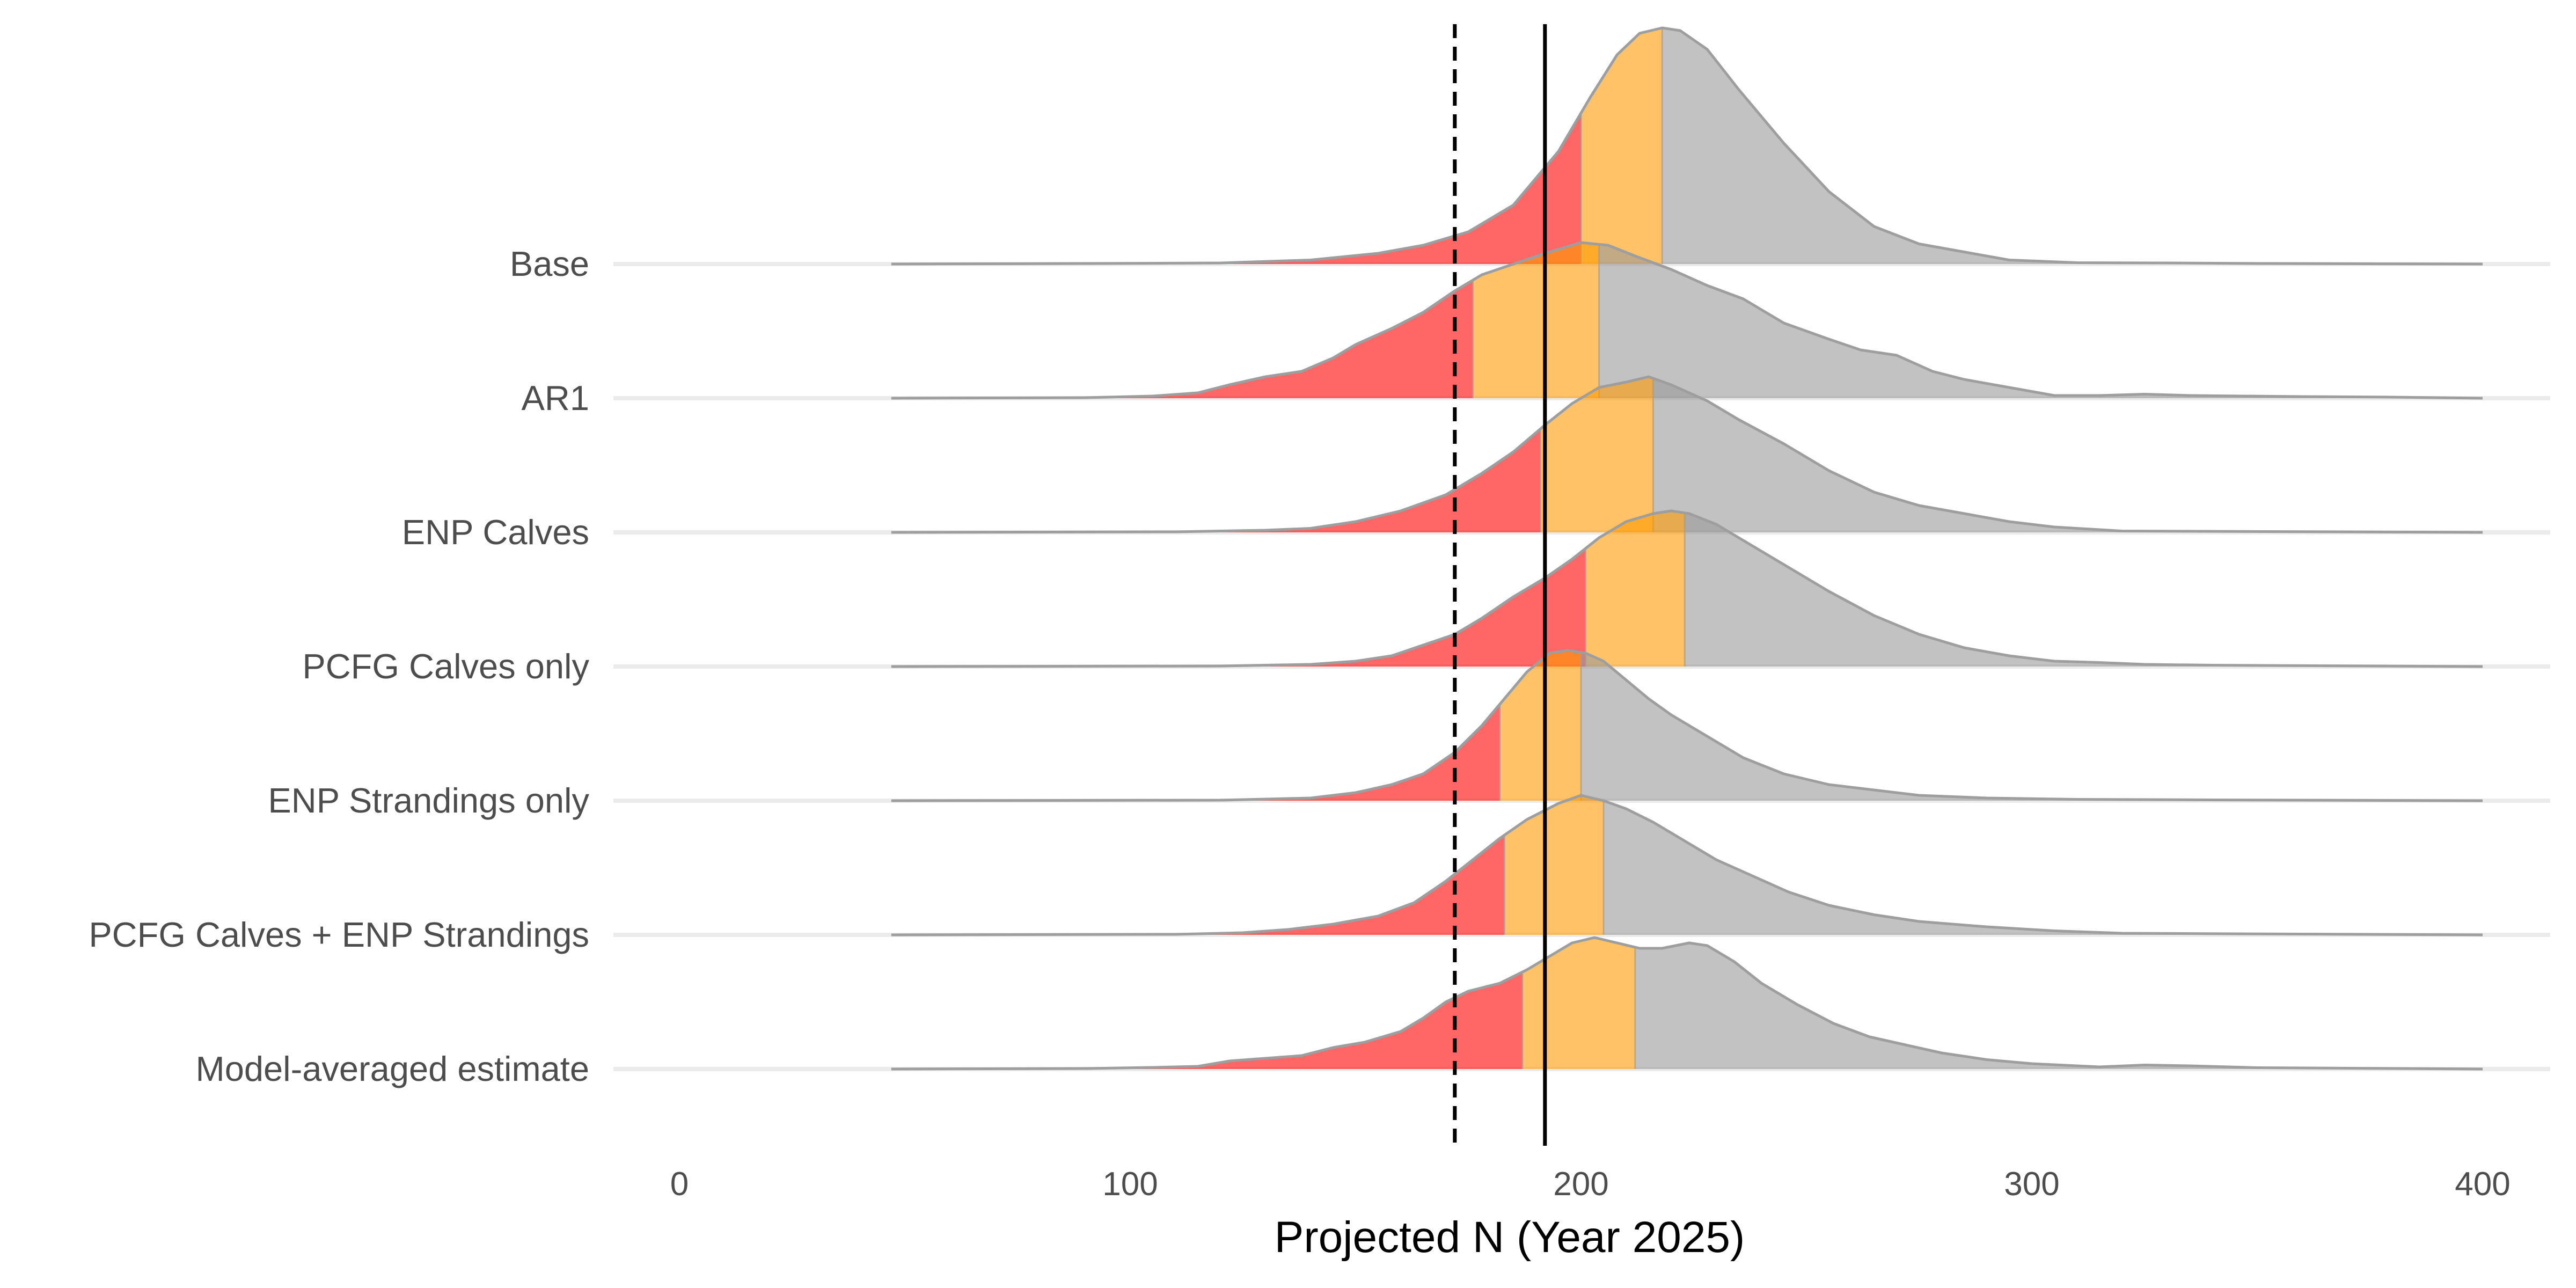 Image resolution: width=2576 pixels, height=1288 pixels. Describe the element at coordinates (1578, 1003) in the screenshot. I see `ridge-fill-middle-model-averaged-estimate` at that location.